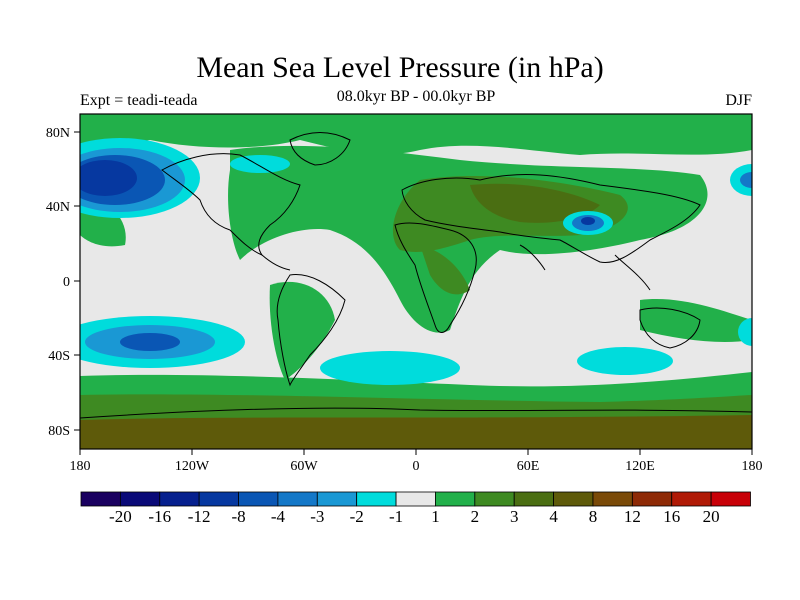 This screenshot has height=600, width=800. I want to click on plot-title: Mean Sea Level Pressure (in hPa), so click(400, 67).